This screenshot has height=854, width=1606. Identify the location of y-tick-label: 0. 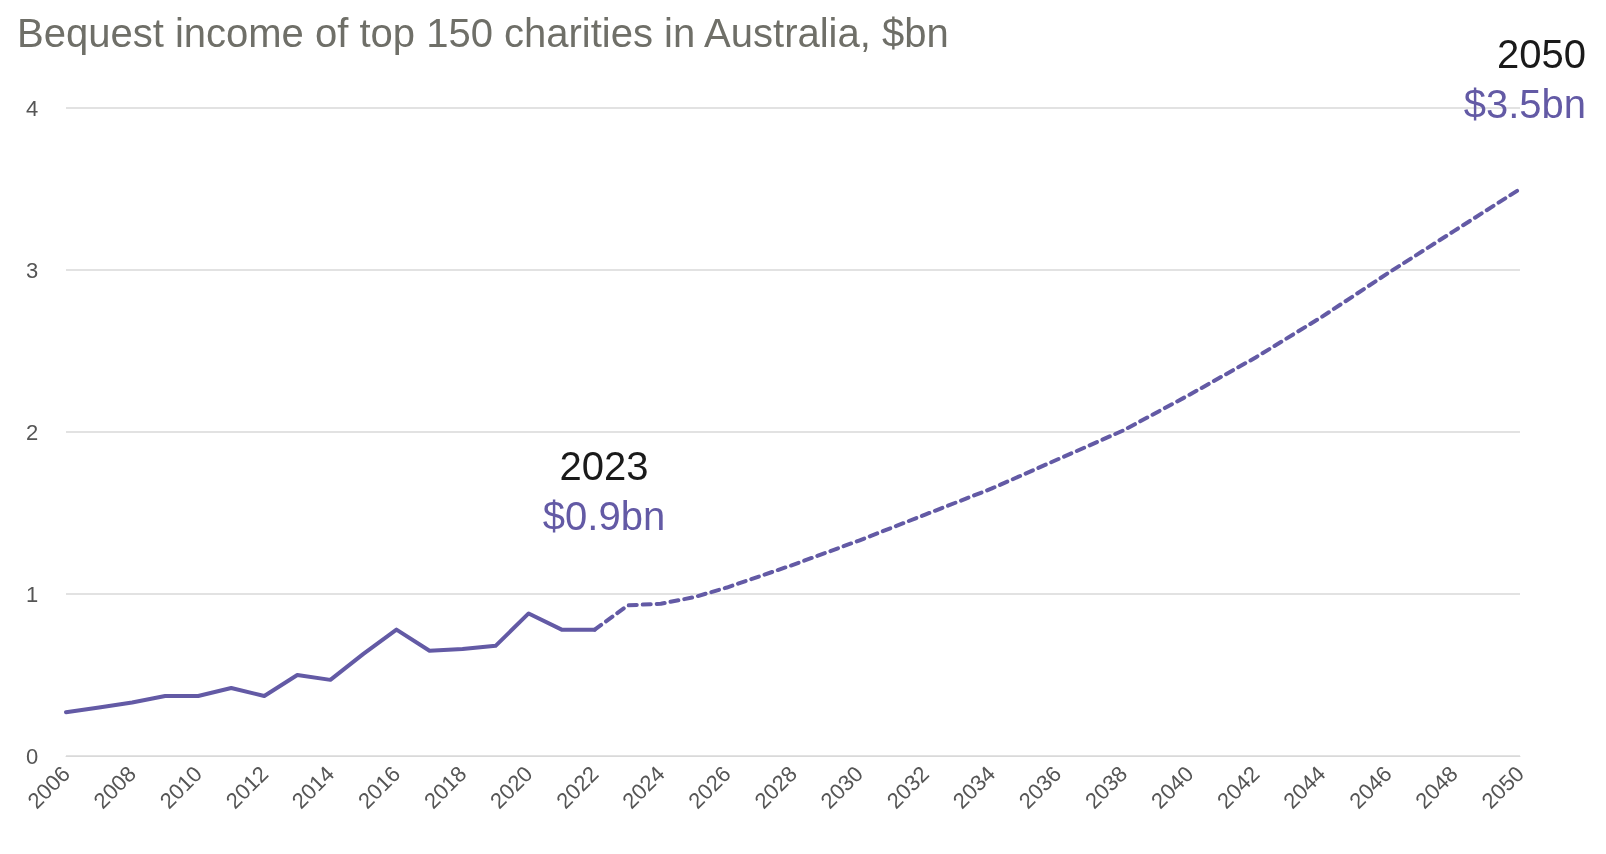
(32, 756).